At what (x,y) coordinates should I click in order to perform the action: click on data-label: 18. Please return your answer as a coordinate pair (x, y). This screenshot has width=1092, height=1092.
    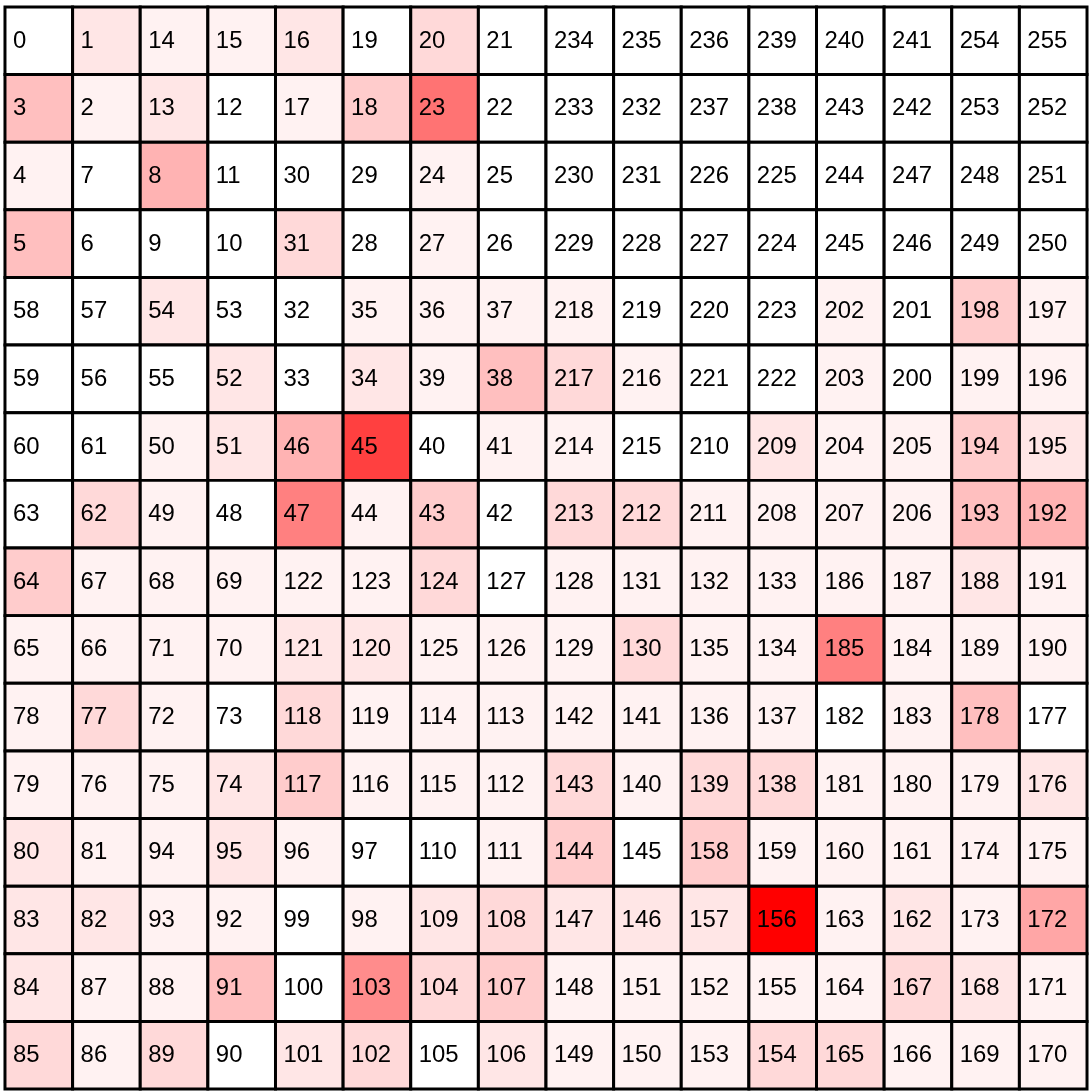
    Looking at the image, I should click on (364, 107).